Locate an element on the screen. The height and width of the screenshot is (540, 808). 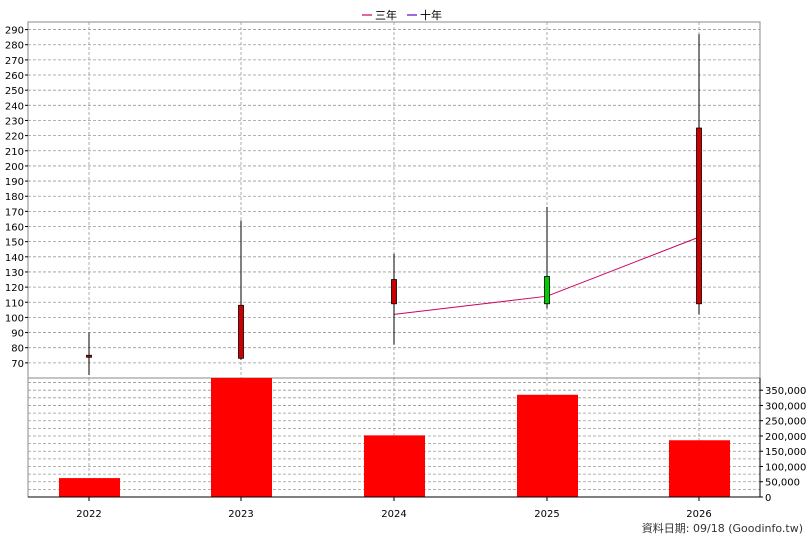
price-tick-label-160: 160 is located at coordinates (14, 228).